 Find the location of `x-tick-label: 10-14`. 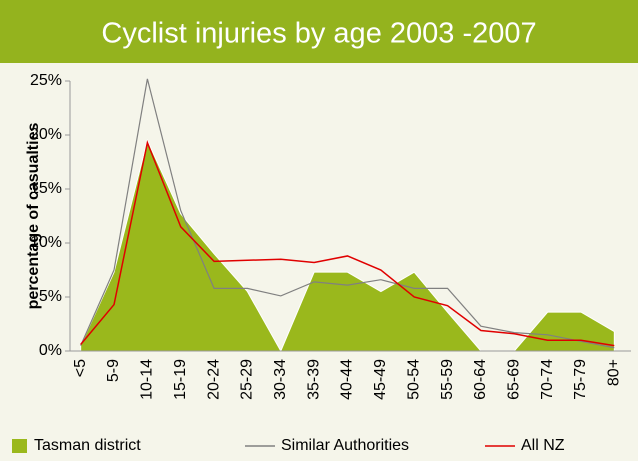

x-tick-label: 10-14 is located at coordinates (147, 379).